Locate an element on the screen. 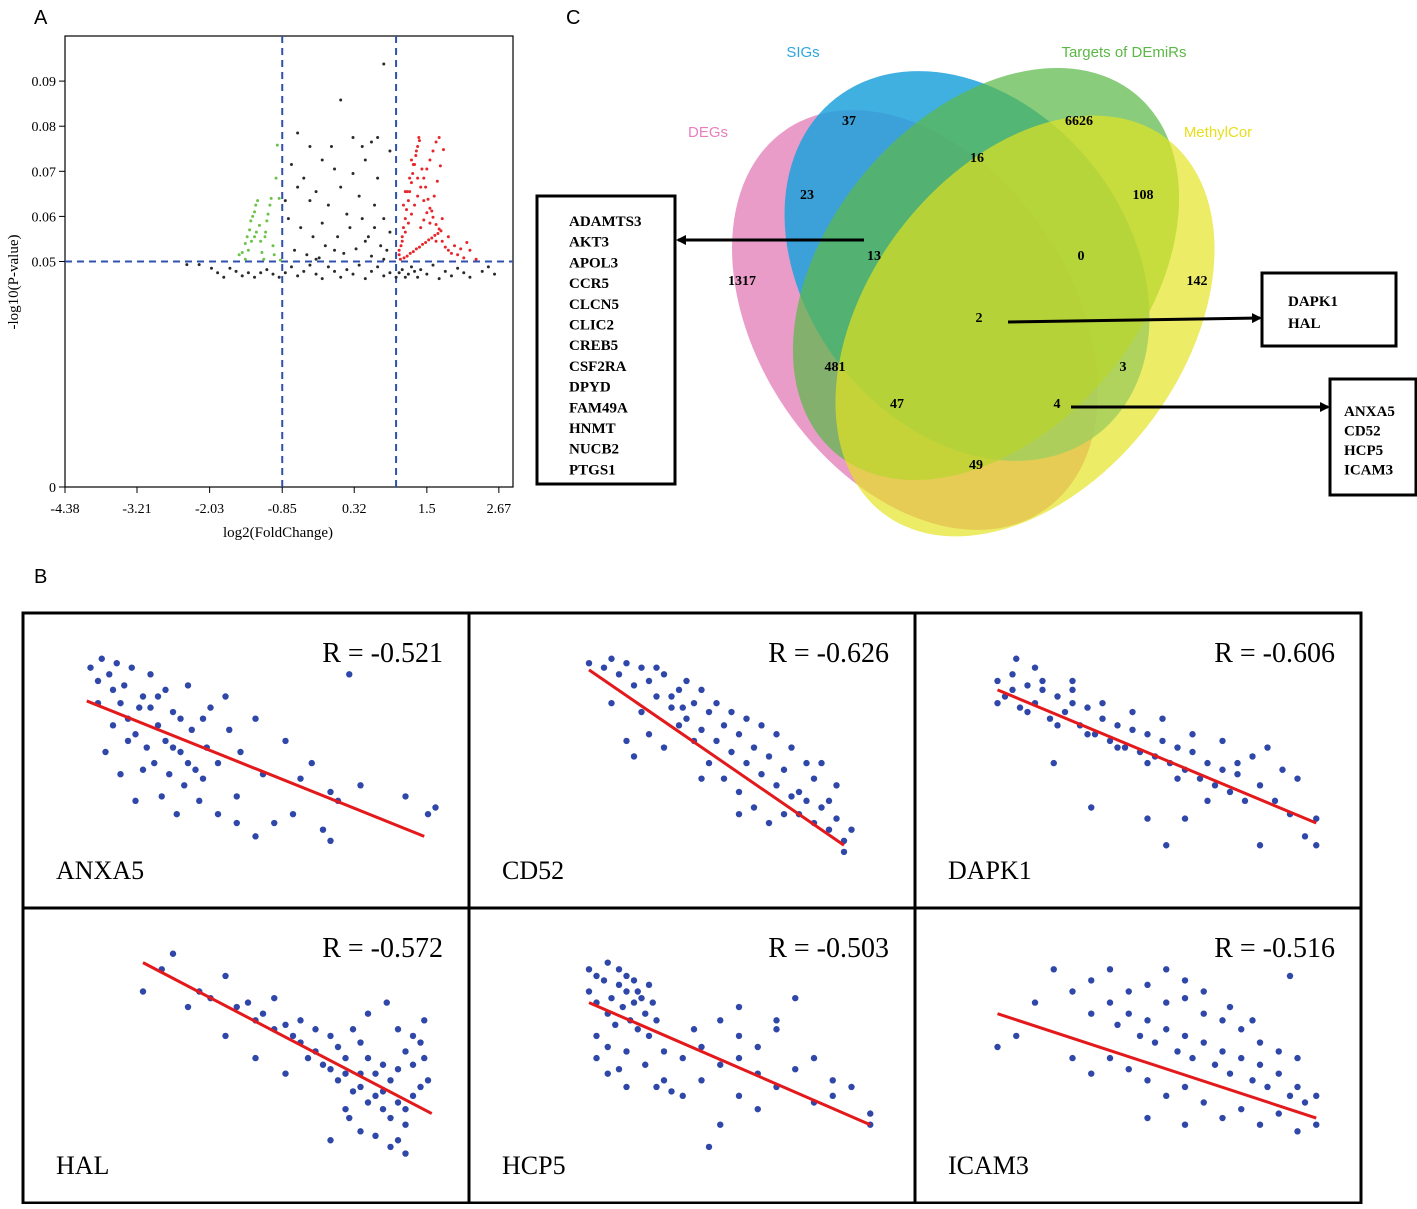 This screenshot has width=1417, height=1209. correlation-gene-label: CD52 is located at coordinates (533, 870).